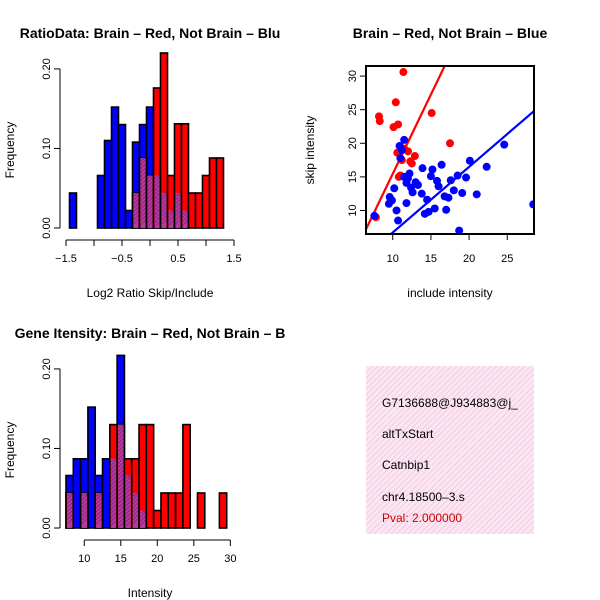  I want to click on not-brain-fit-line, so click(461, 172).